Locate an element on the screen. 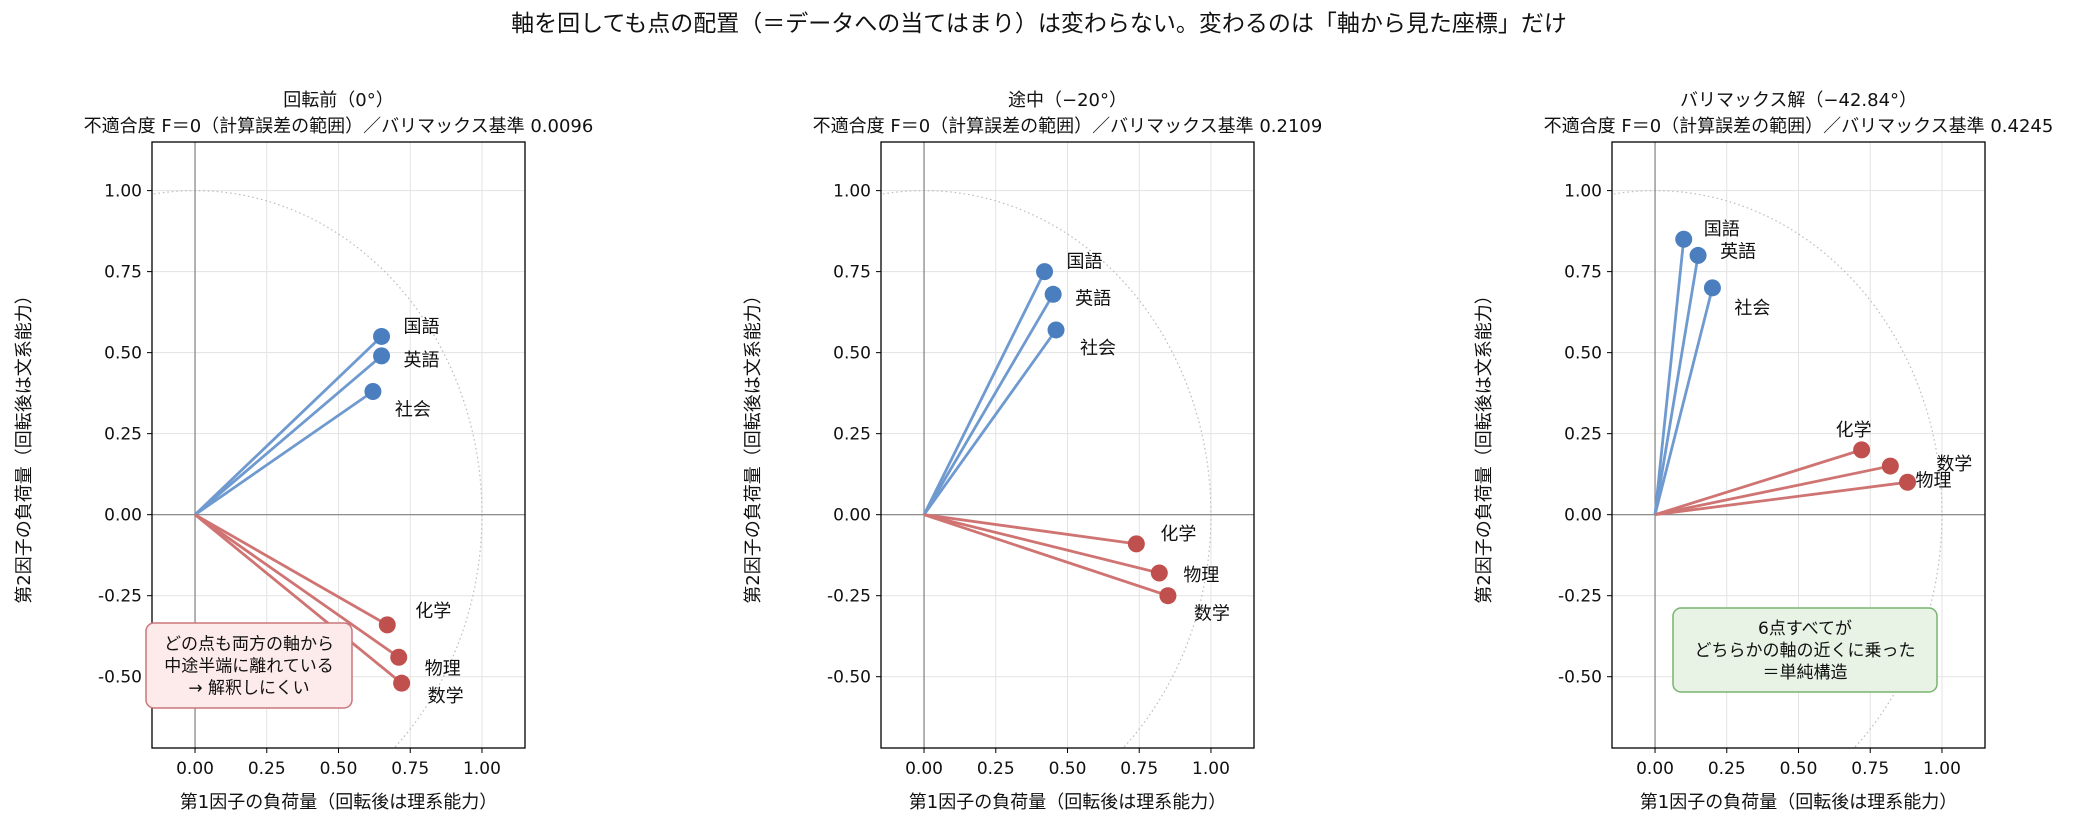  panel-subtitle: 不適合度 F＝0（計算誤差の範囲）／バリマックス基準 0.0096 is located at coordinates (339, 126).